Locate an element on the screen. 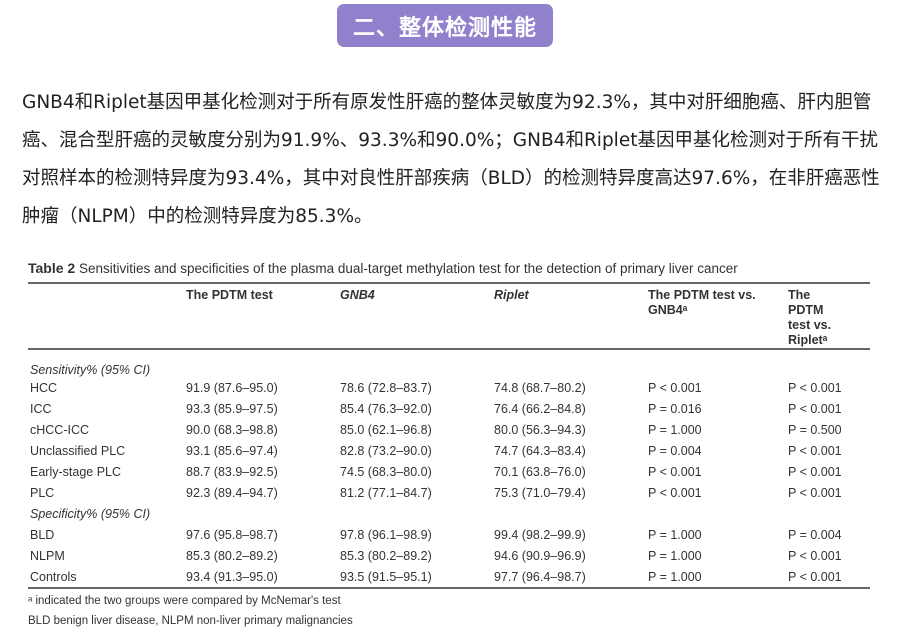 The image size is (906, 631). table-cell: 99.4 (98.2–99.9) is located at coordinates (540, 534).